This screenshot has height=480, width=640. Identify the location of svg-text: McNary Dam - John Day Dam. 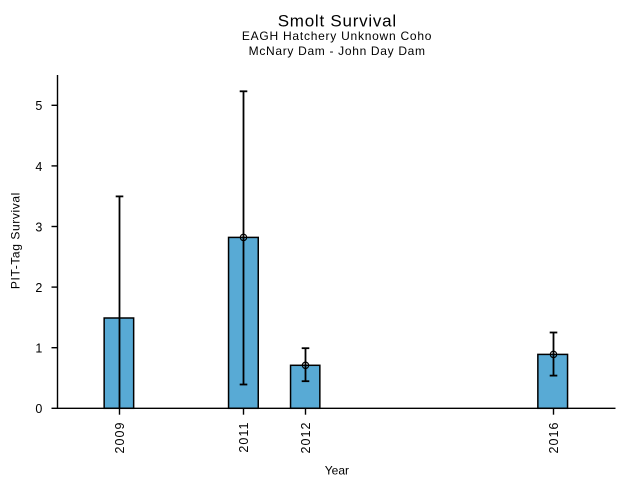
(337, 51).